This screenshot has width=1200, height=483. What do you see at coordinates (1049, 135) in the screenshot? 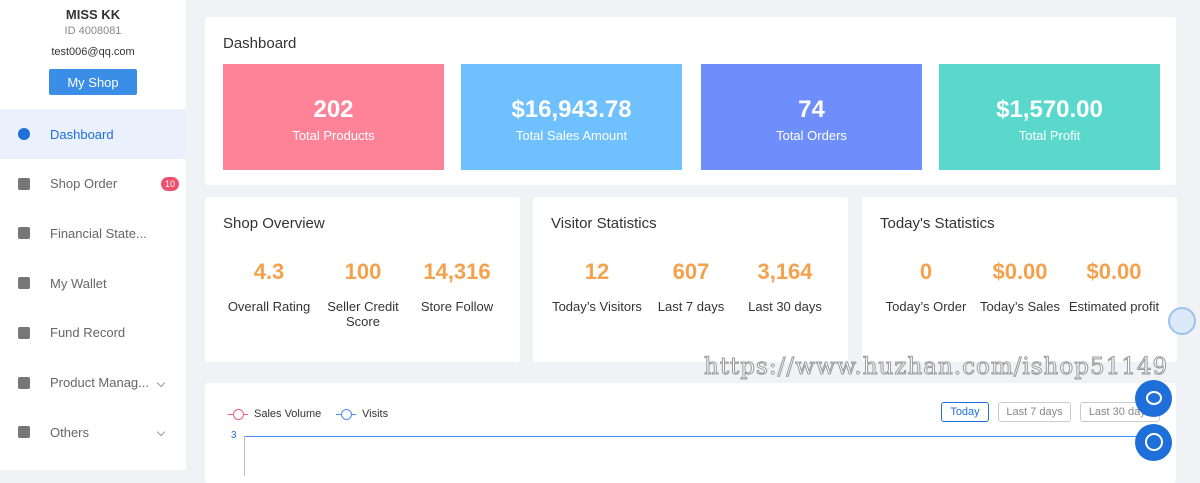
I see `card-label: Total Profit` at bounding box center [1049, 135].